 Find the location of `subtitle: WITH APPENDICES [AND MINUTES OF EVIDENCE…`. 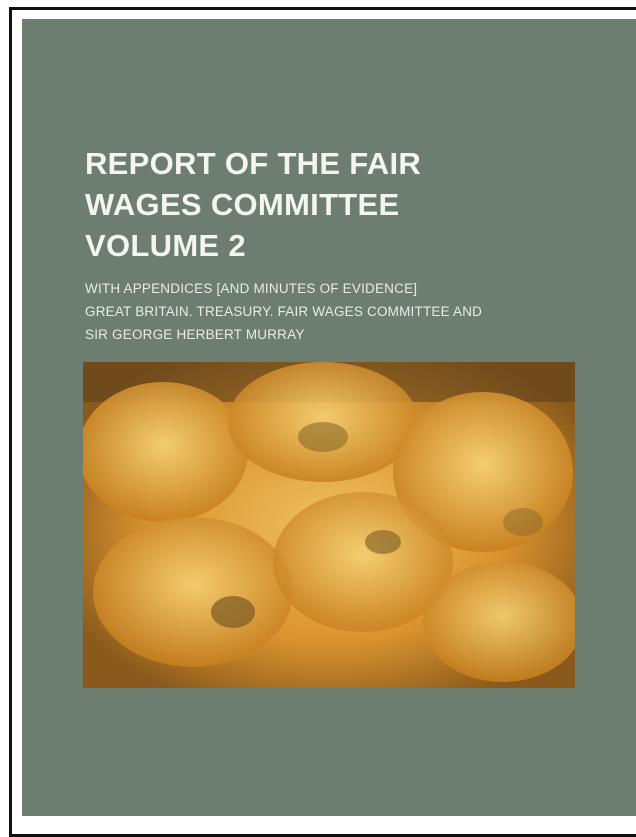

subtitle: WITH APPENDICES [AND MINUTES OF EVIDENCE… is located at coordinates (251, 288).